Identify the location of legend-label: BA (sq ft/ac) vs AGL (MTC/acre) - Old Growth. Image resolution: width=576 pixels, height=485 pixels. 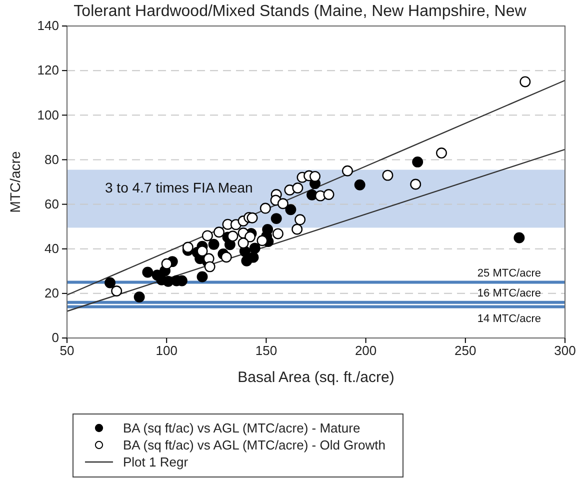
(254, 445).